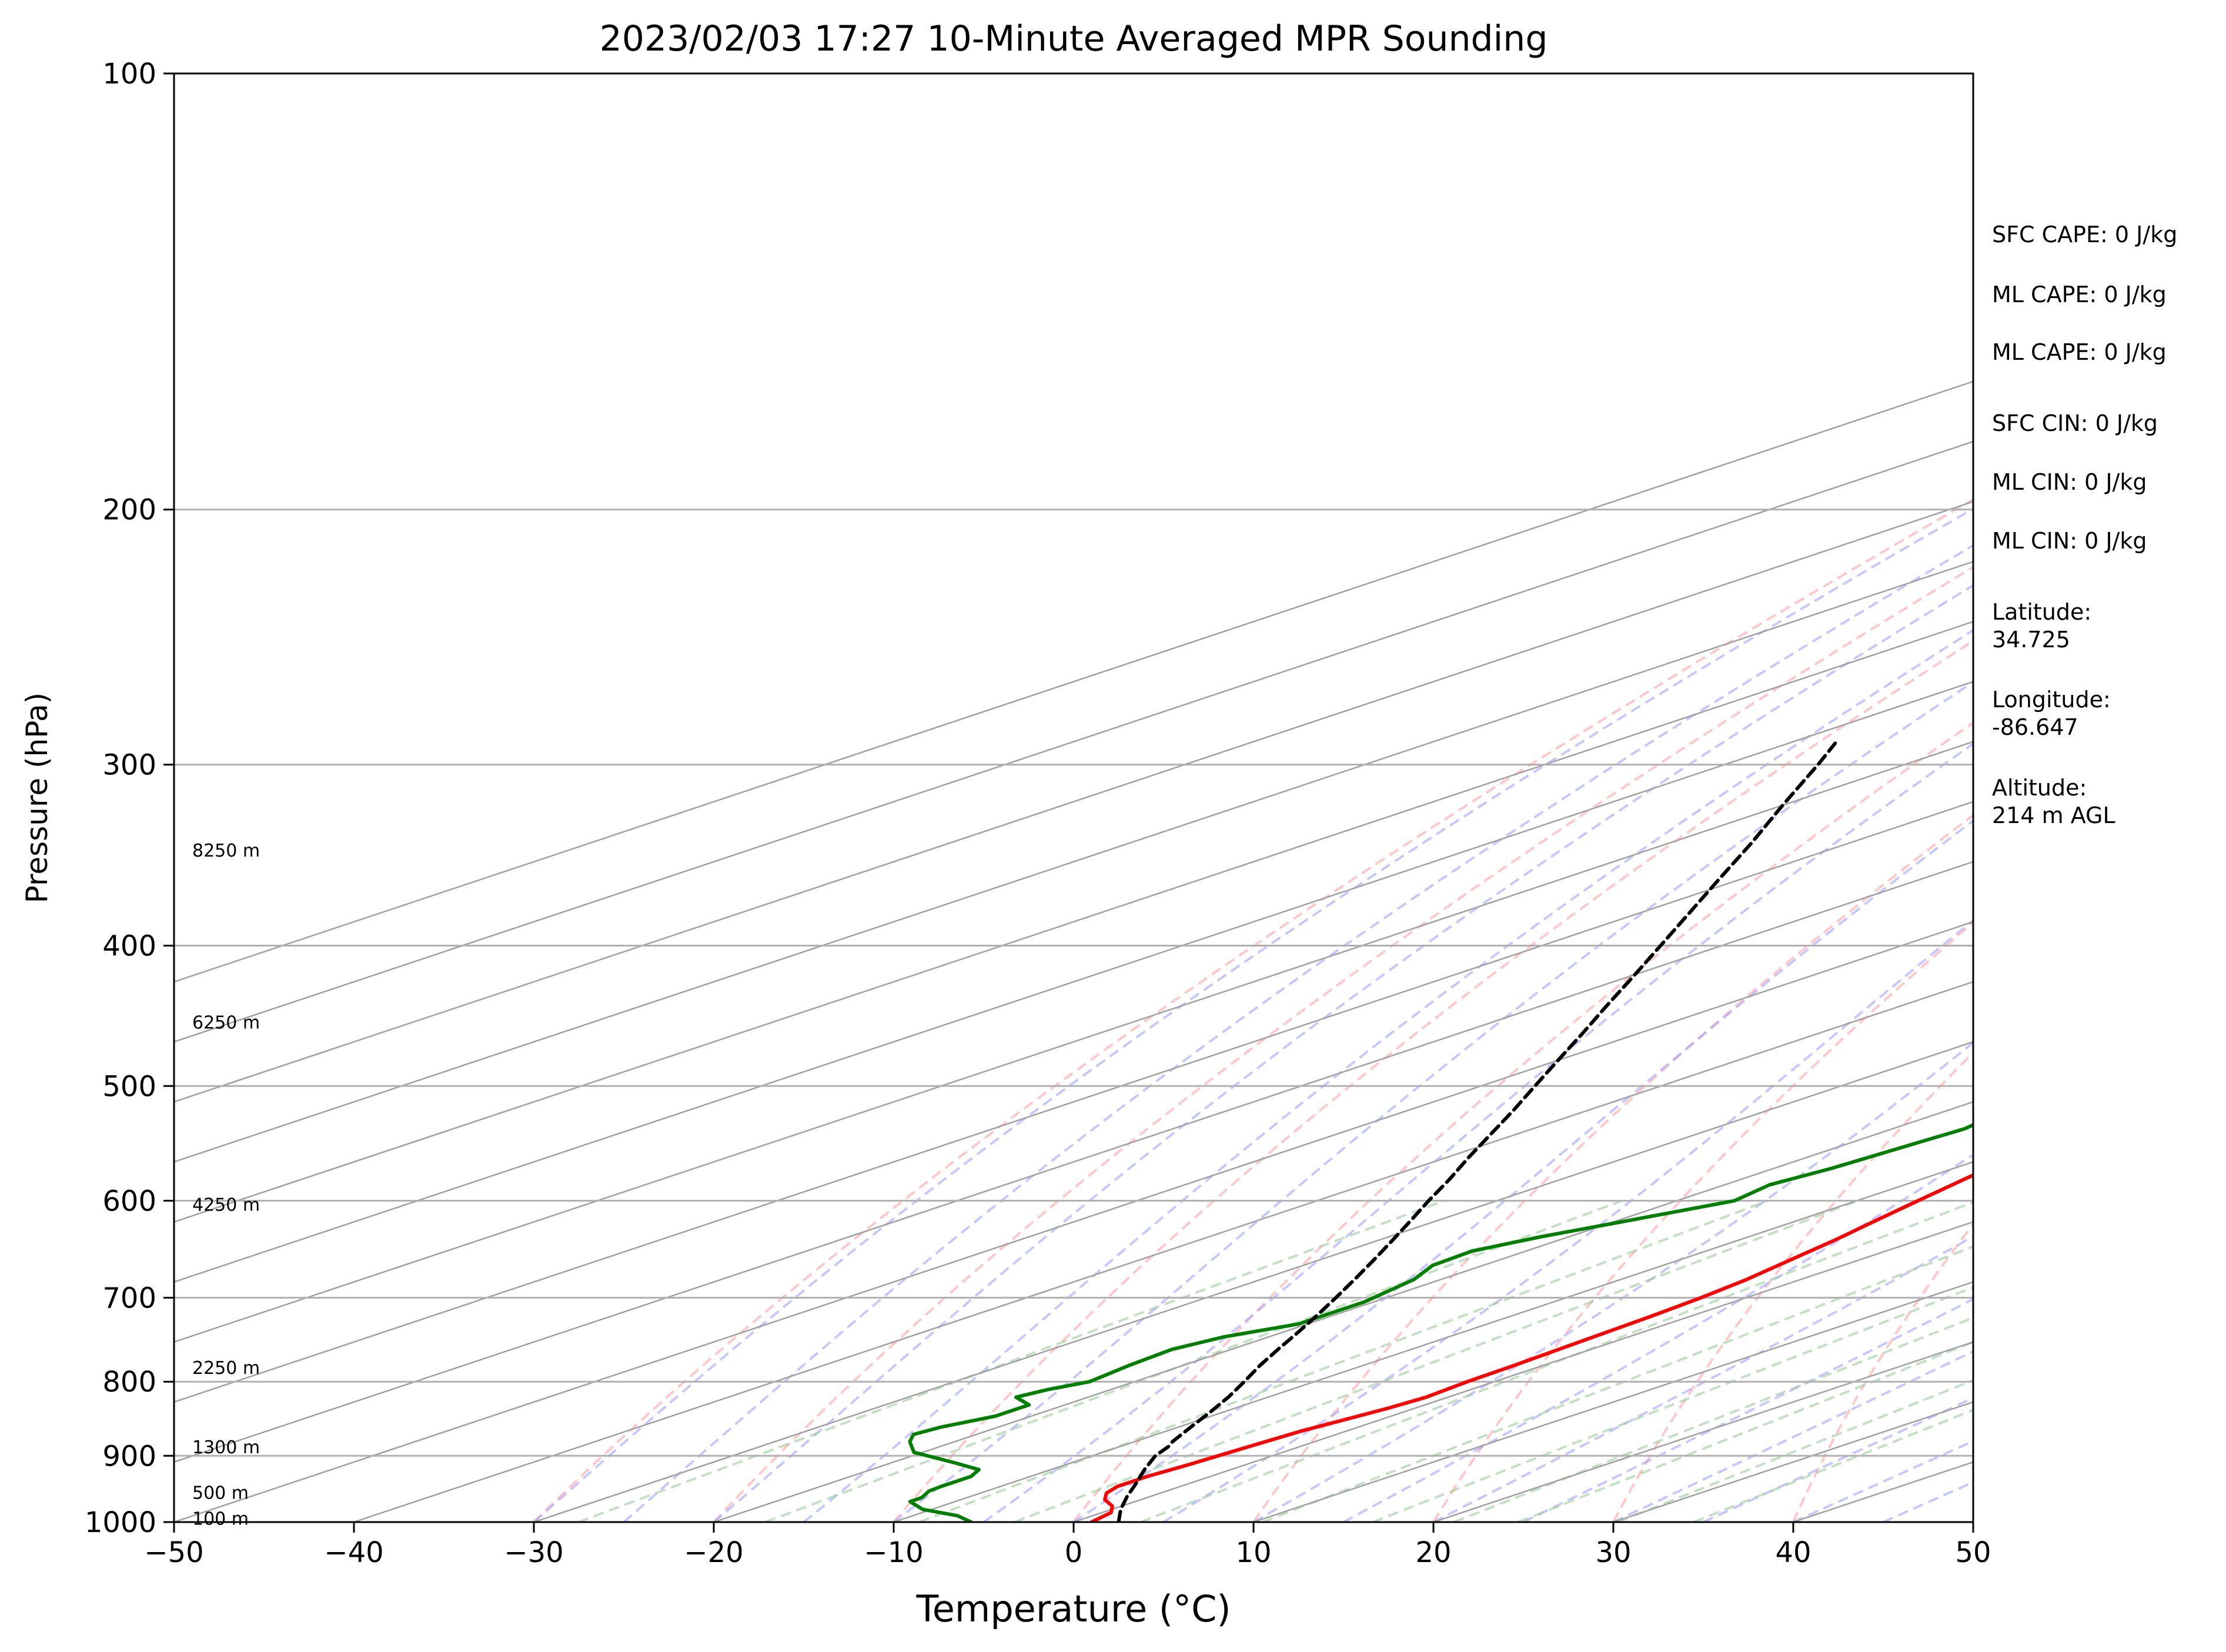  I want to click on y-tick-label: 200, so click(129, 511).